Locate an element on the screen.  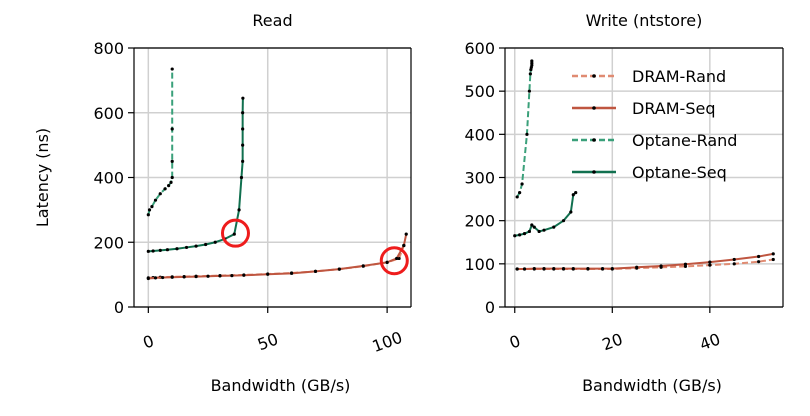
write-x-tick-label: 20 is located at coordinates (613, 341).